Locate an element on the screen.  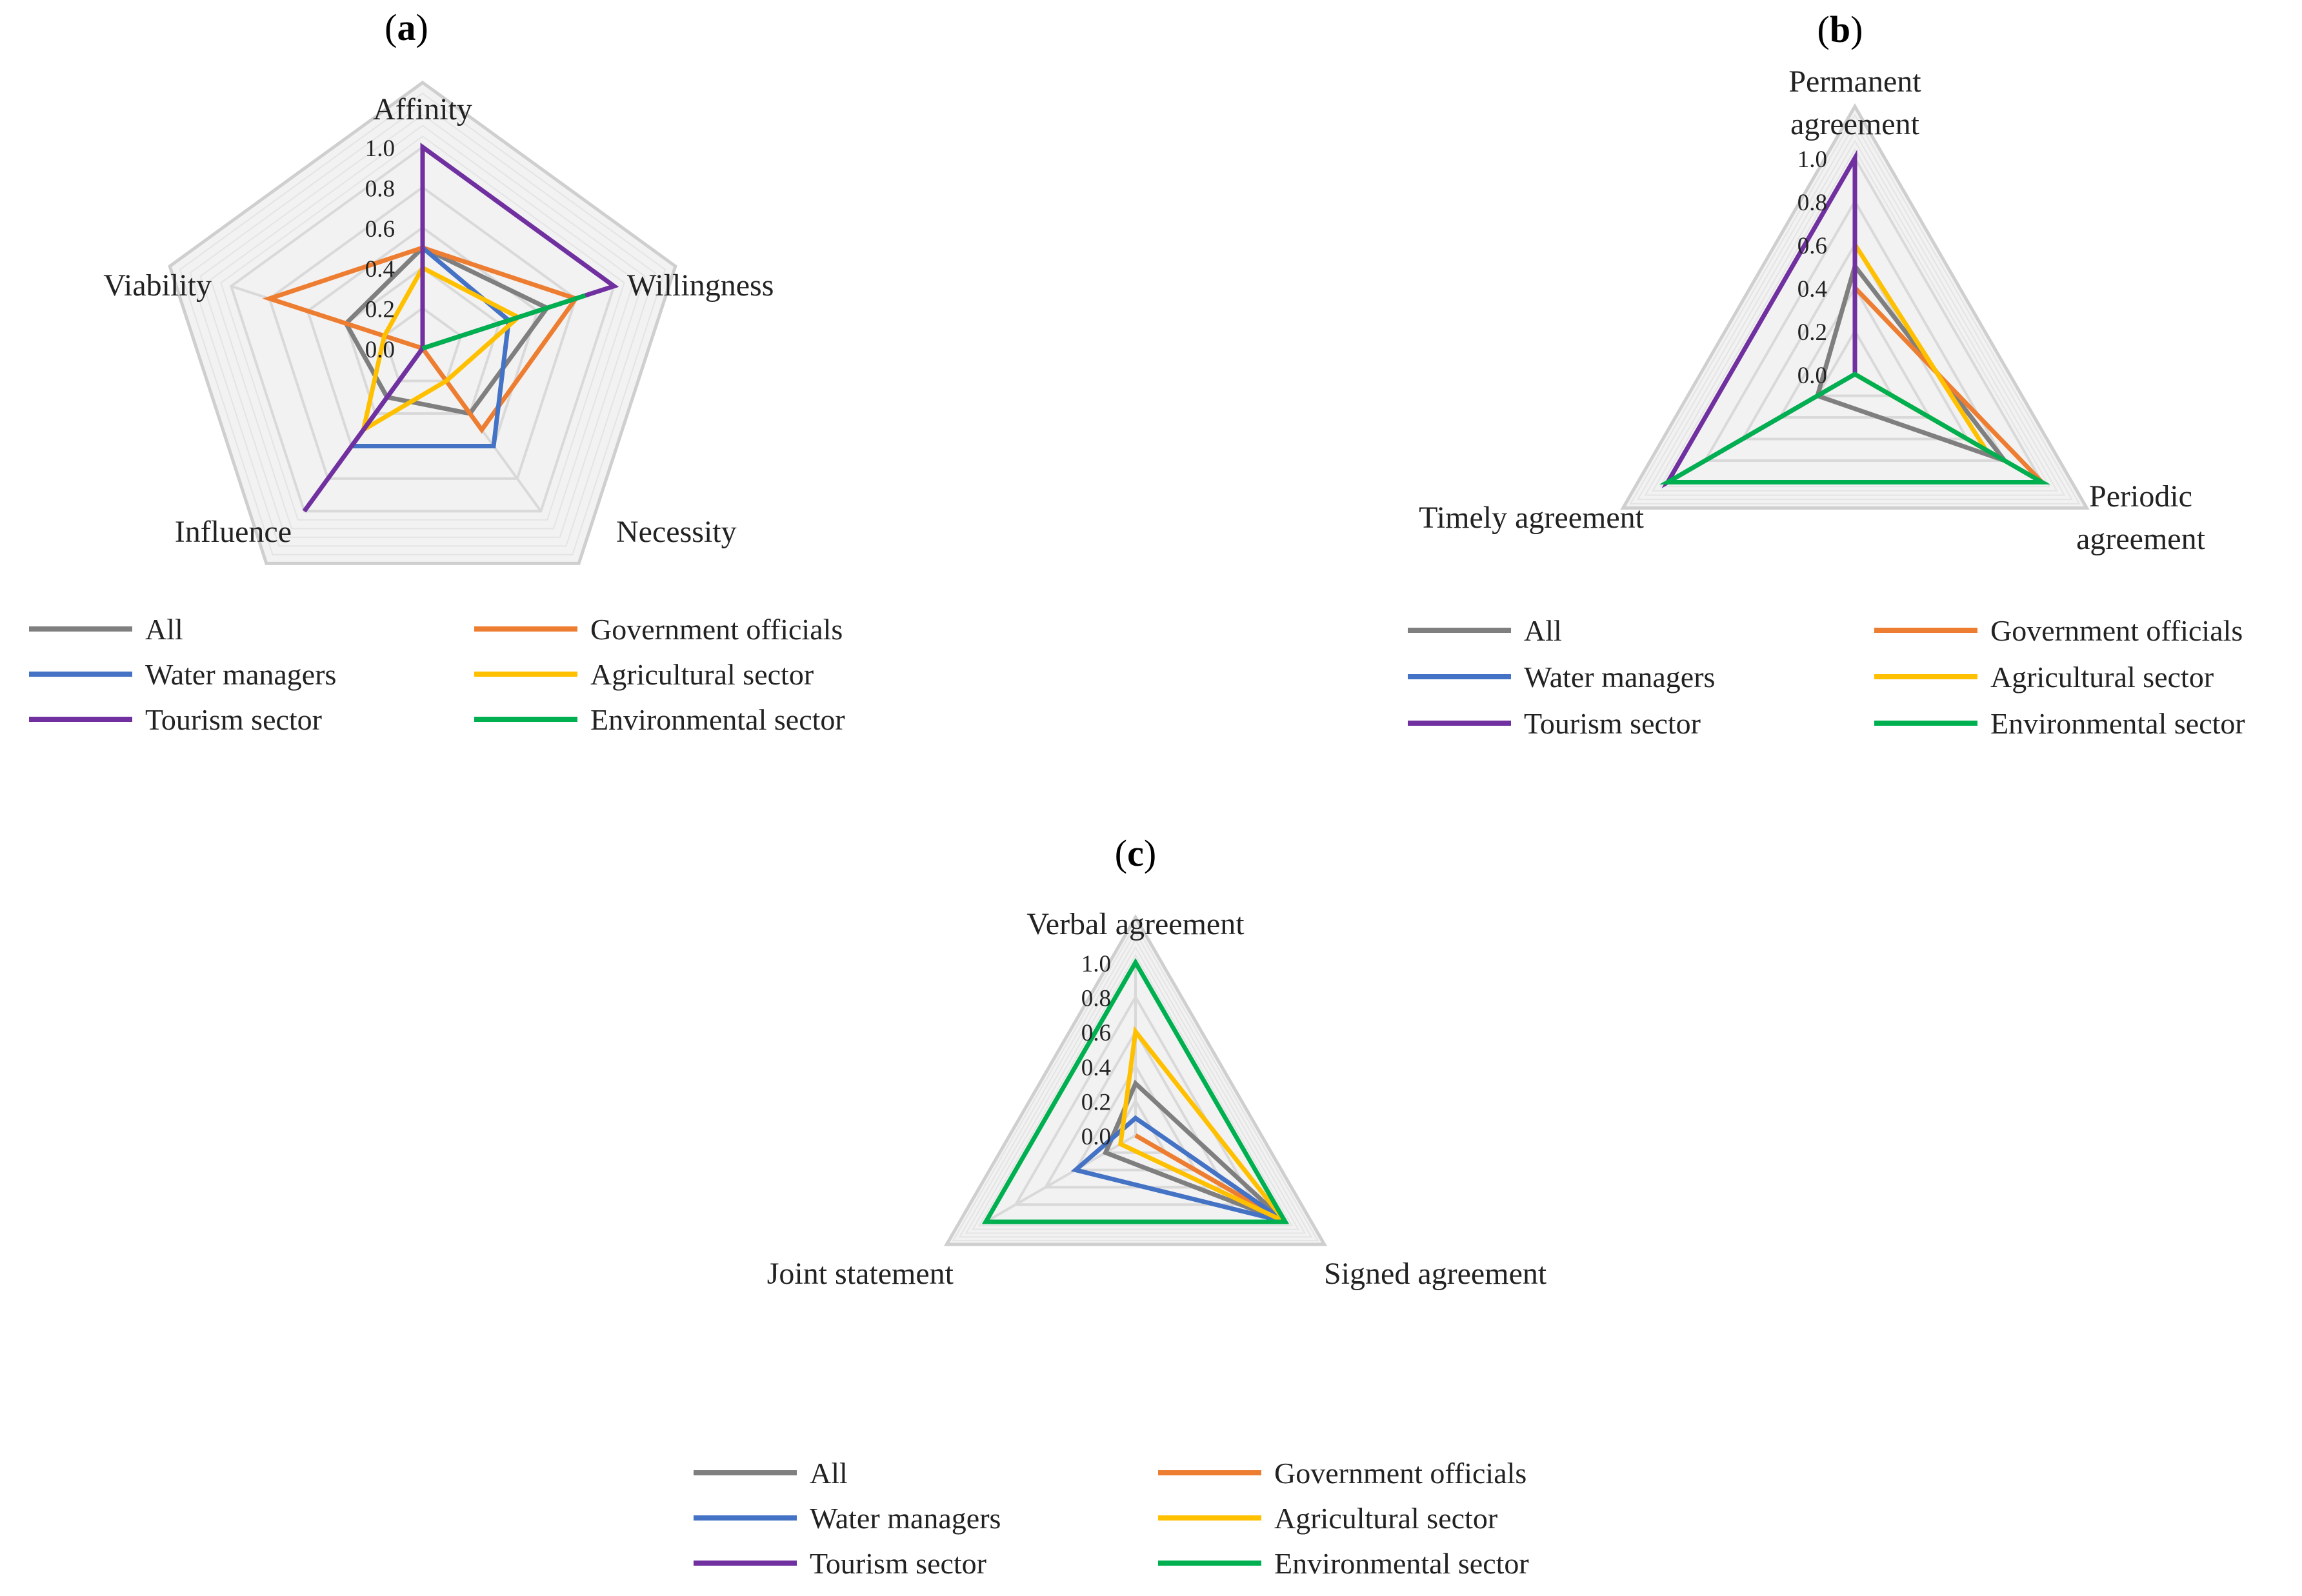
axis-label-influence: Influence is located at coordinates (233, 532).